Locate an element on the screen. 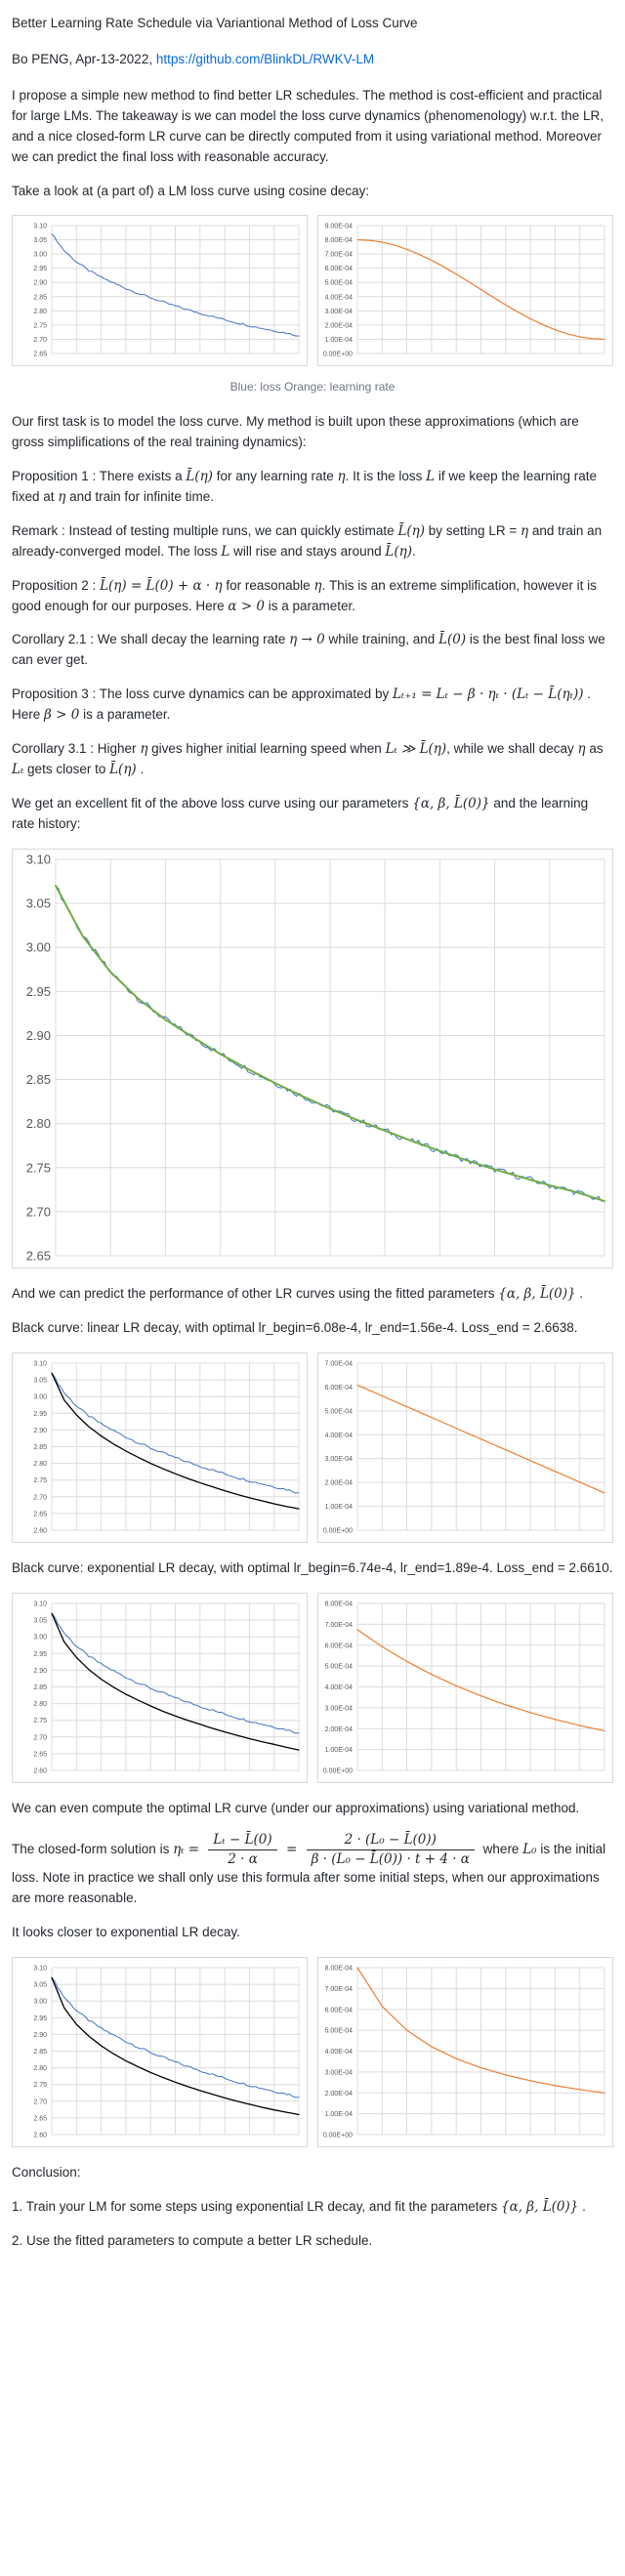 Image resolution: width=625 pixels, height=2576 pixels. math-fraction: Lₜ − L̄(0) 2 · α is located at coordinates (242, 1850).